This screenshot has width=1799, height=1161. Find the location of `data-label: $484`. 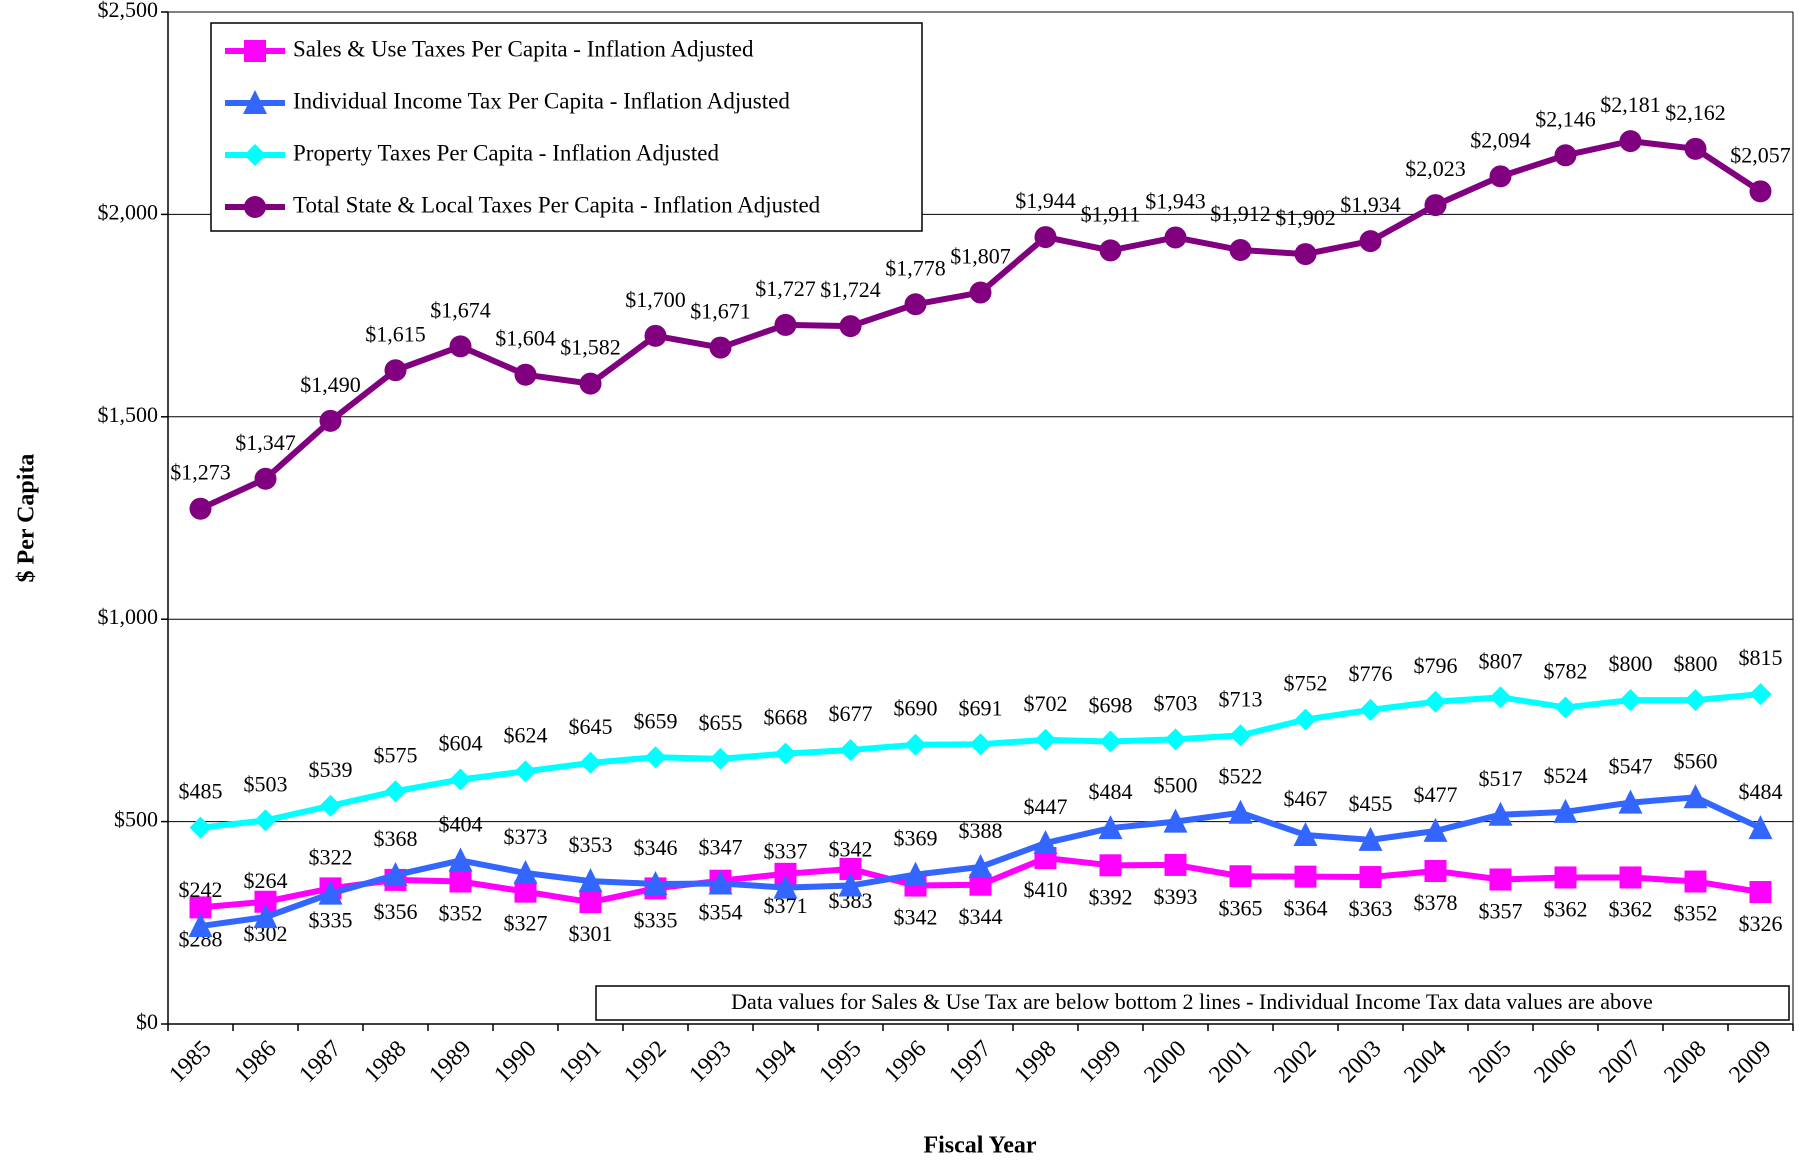

data-label: $484 is located at coordinates (1761, 791).